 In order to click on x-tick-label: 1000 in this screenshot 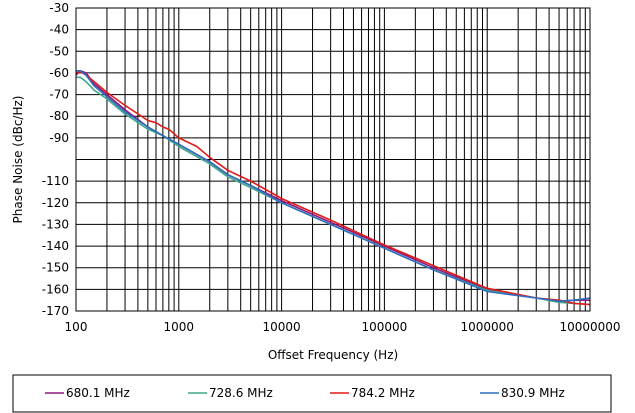, I will do `click(179, 327)`.